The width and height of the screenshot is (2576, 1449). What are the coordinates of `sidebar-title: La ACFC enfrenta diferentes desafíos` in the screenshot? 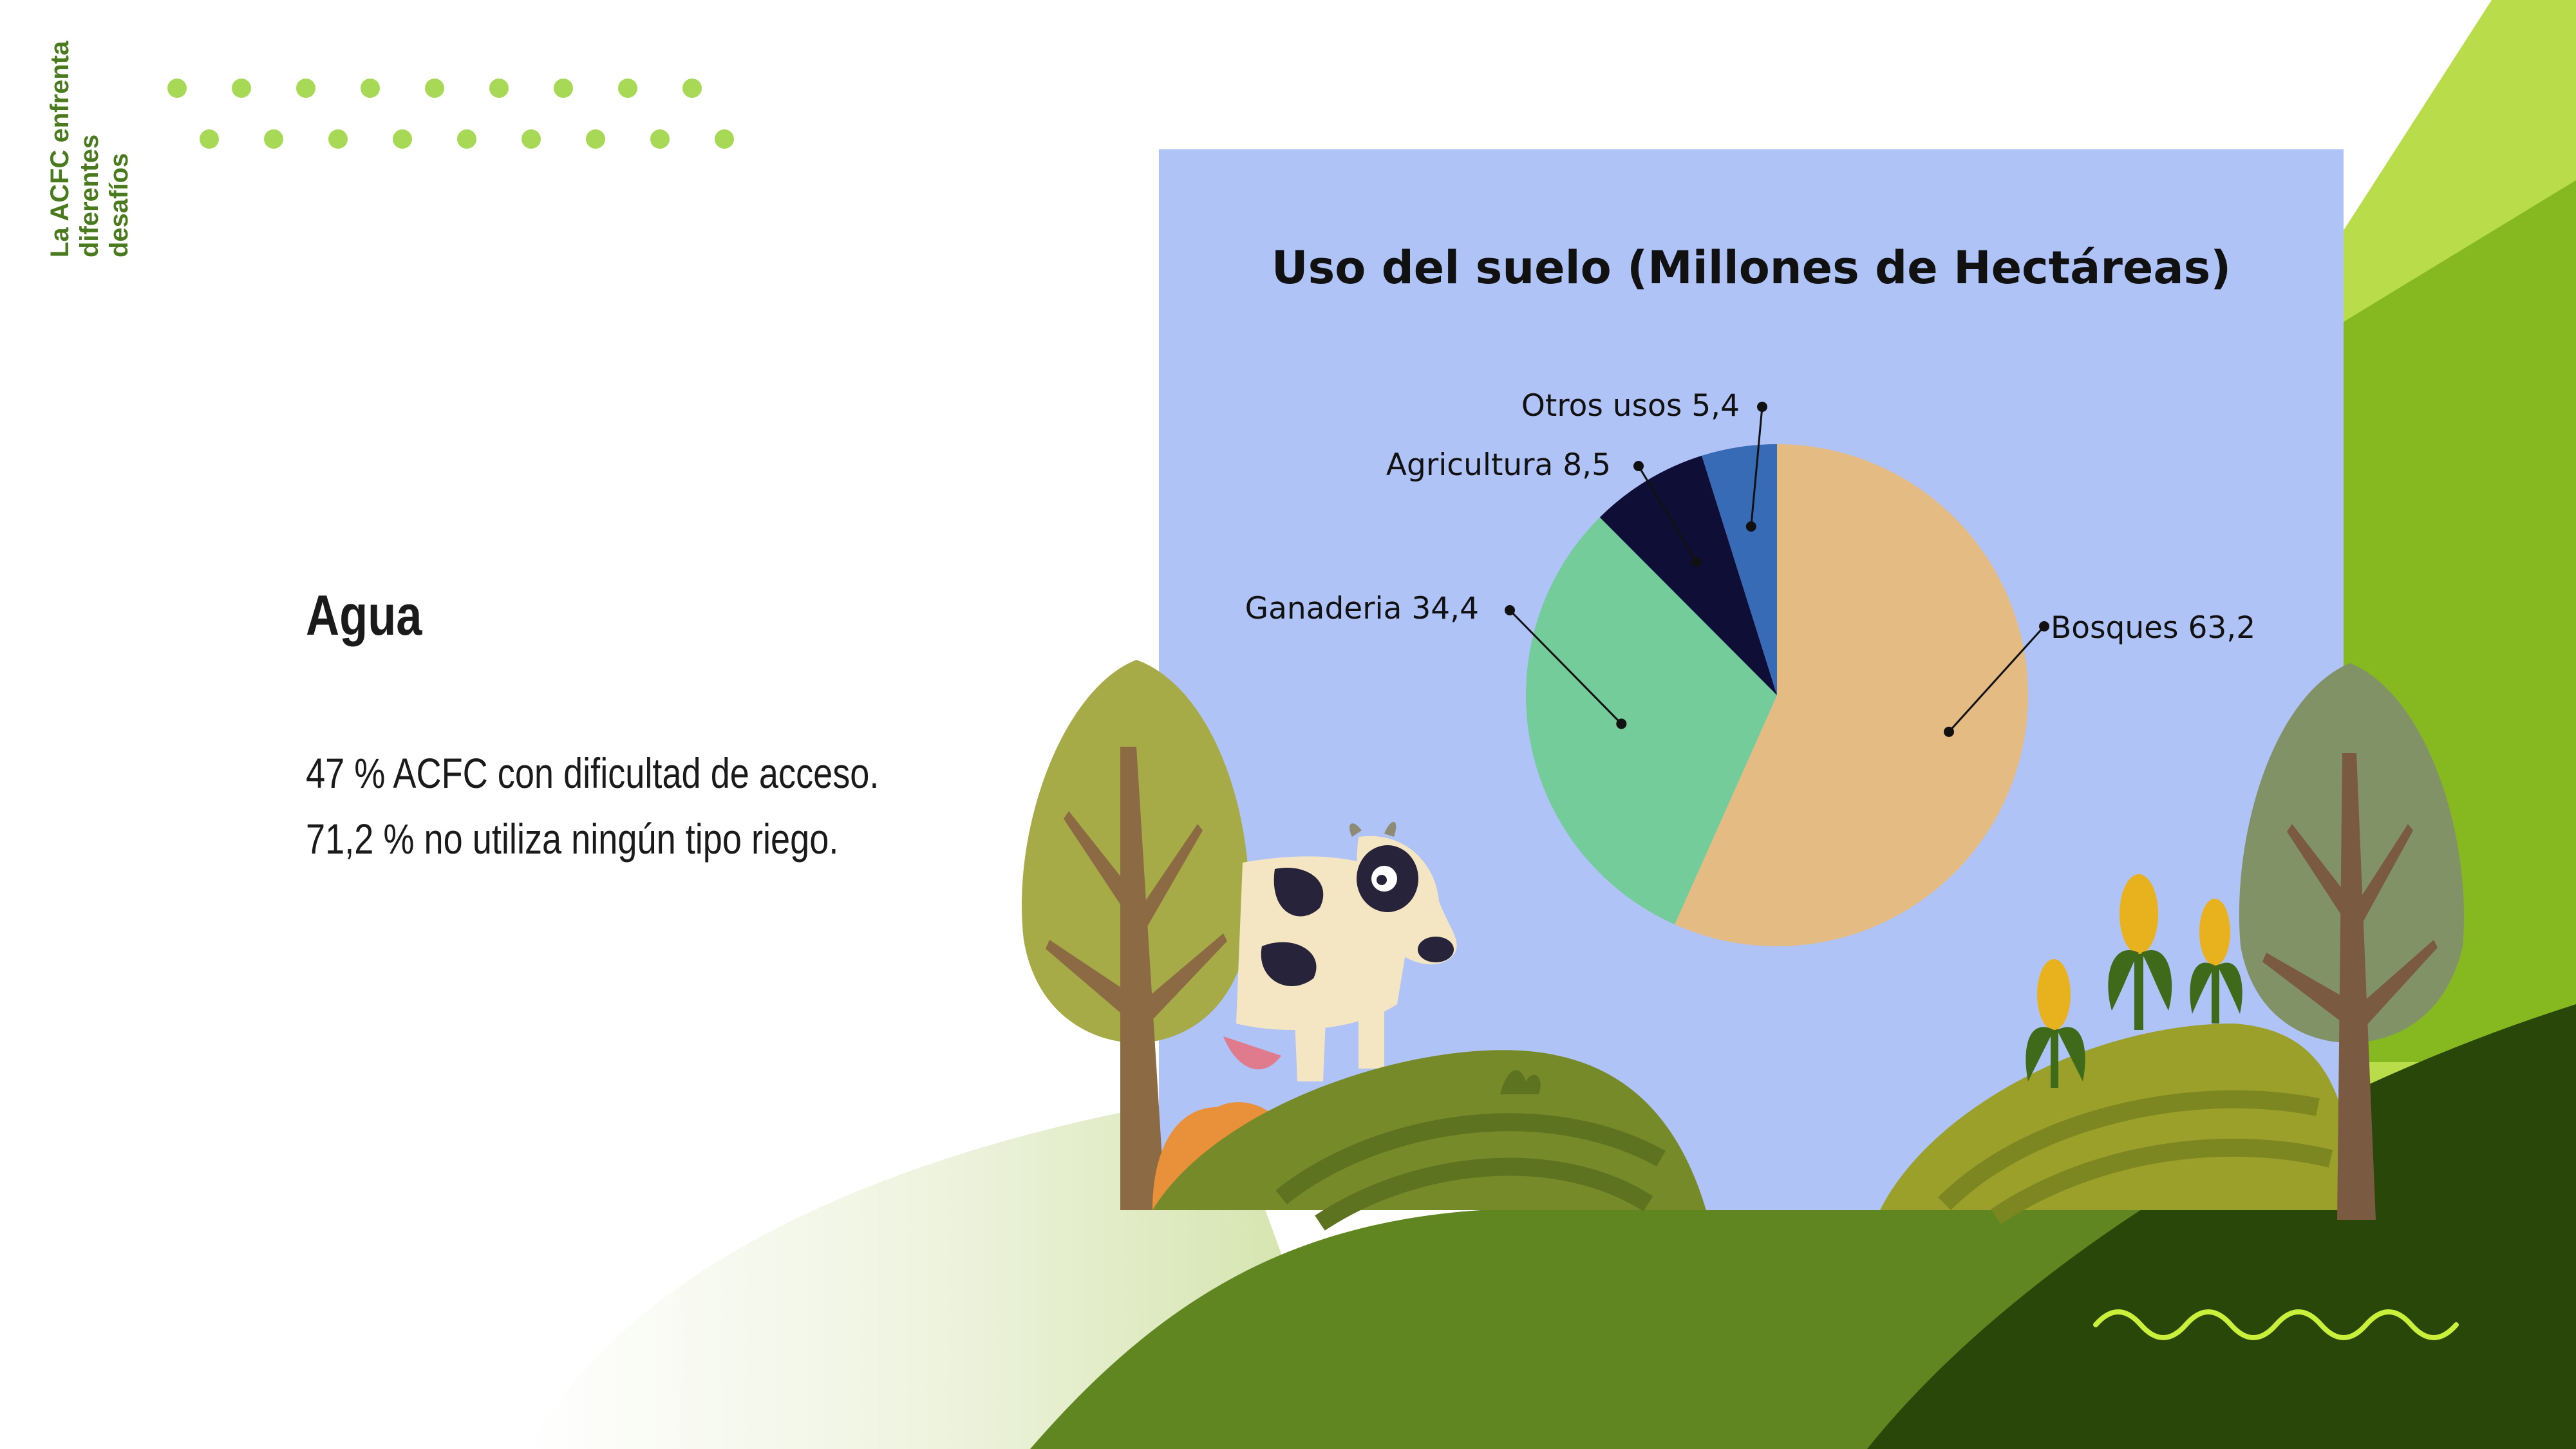 It's located at (89, 141).